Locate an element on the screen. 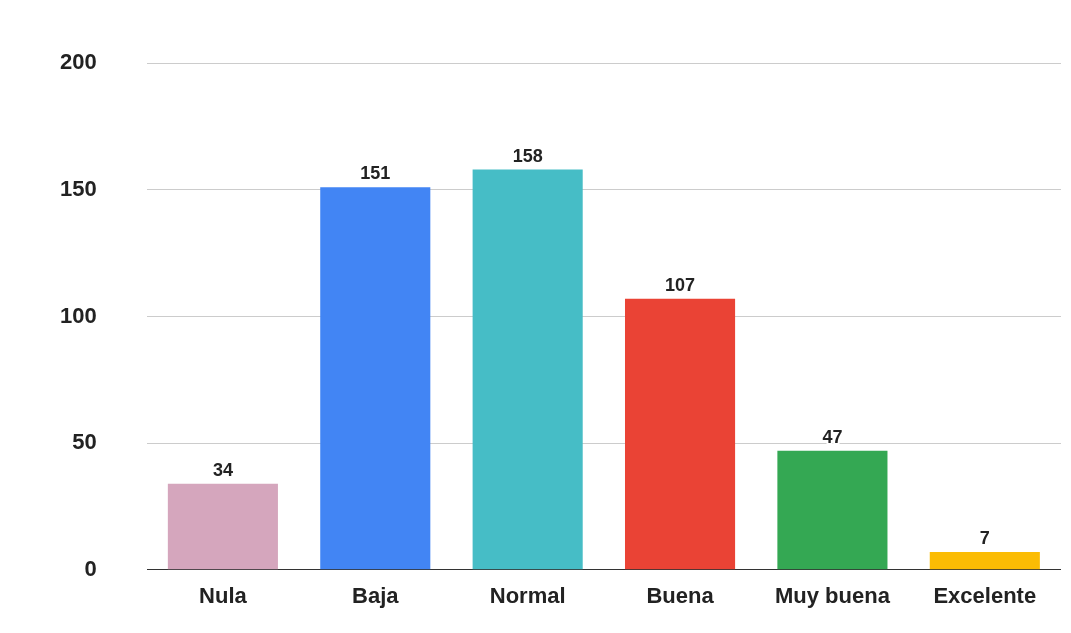 Image resolution: width=1071 pixels, height=633 pixels. data-label: 7 is located at coordinates (984, 538).